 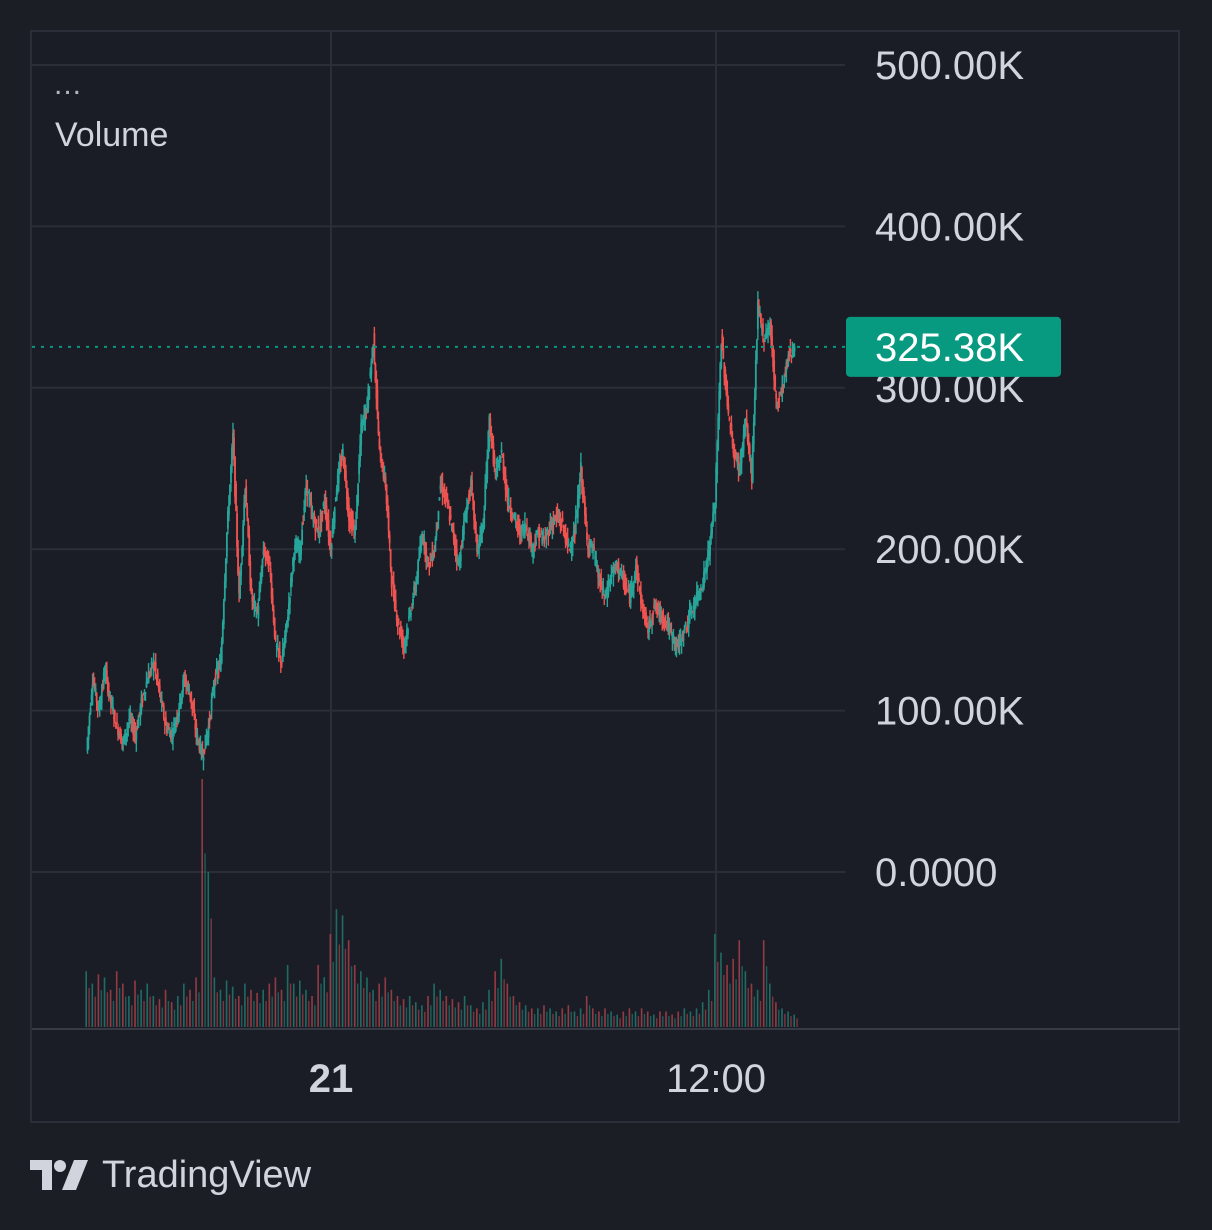 I want to click on y-tick-label: 200.00K, so click(x=949, y=550).